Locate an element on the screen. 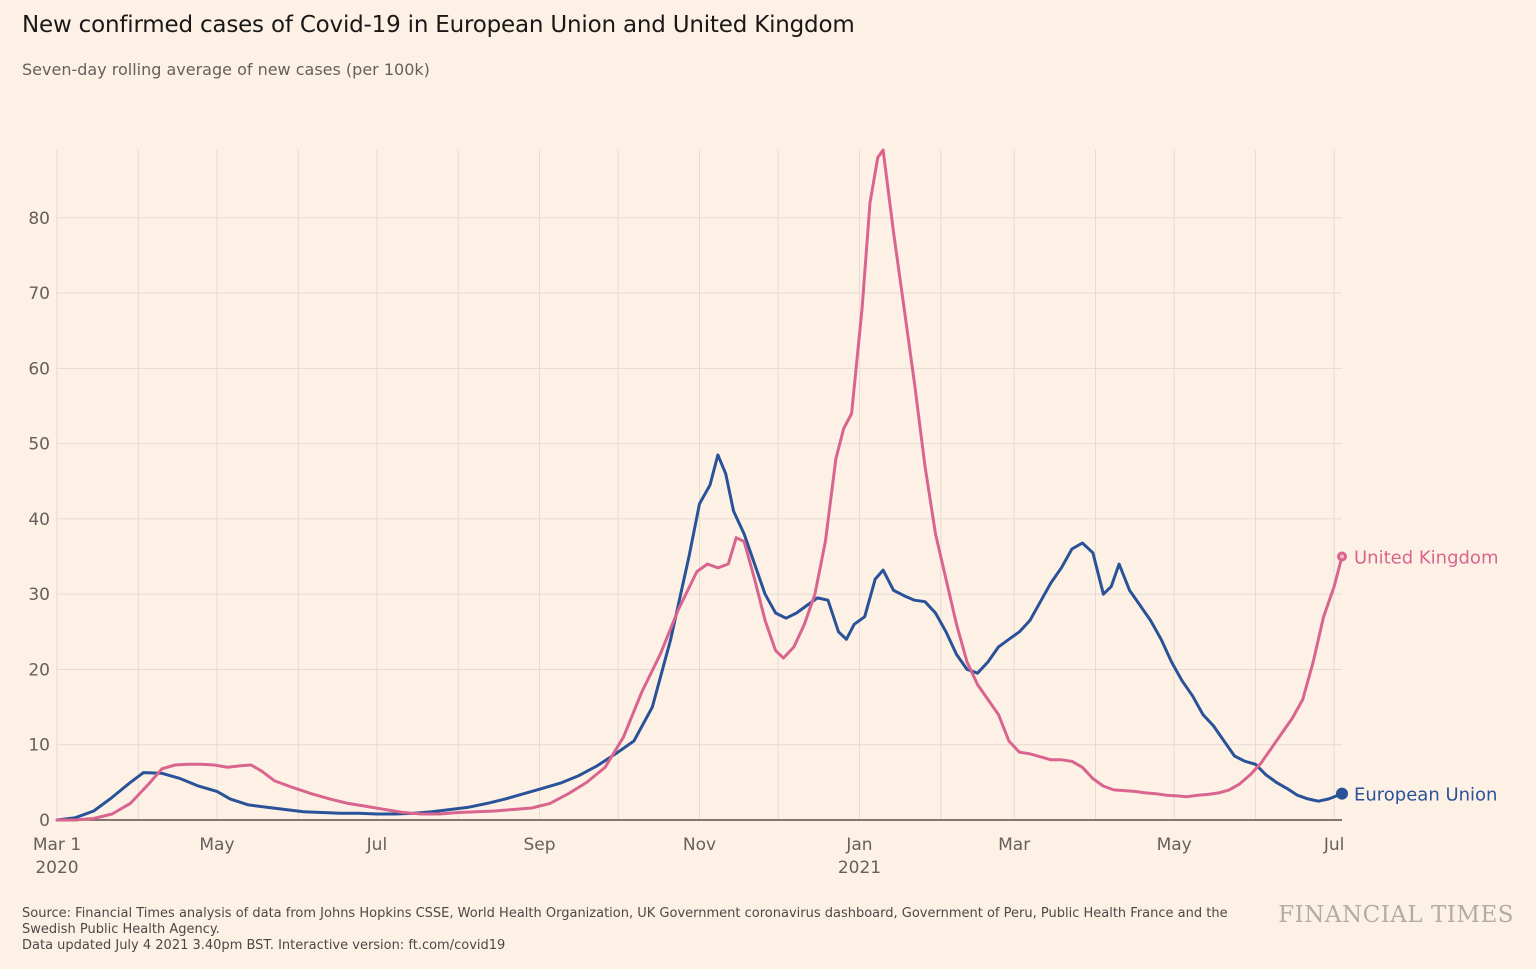 This screenshot has height=969, width=1536. y-tick-label: 80 is located at coordinates (39, 219).